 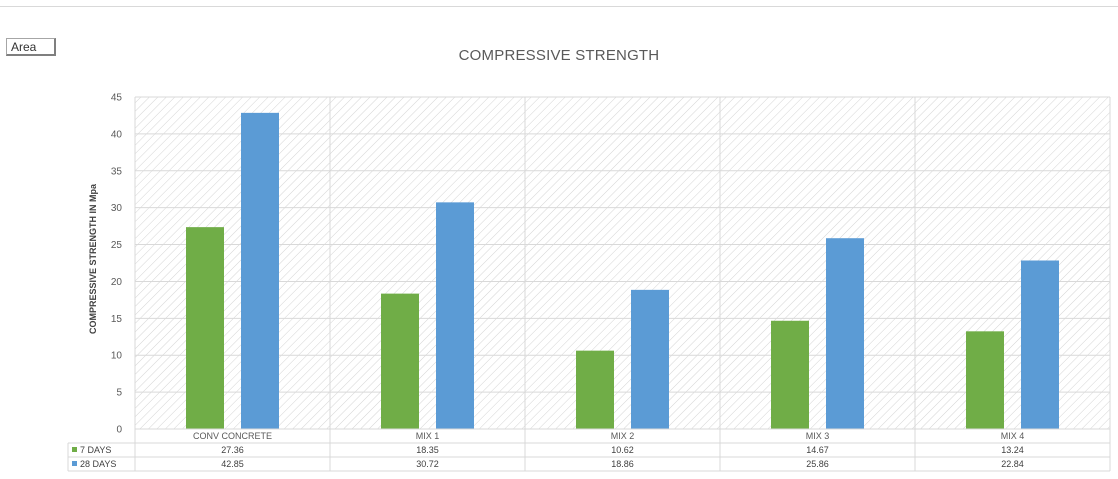 I want to click on category-label: MIX 4, so click(x=1013, y=436).